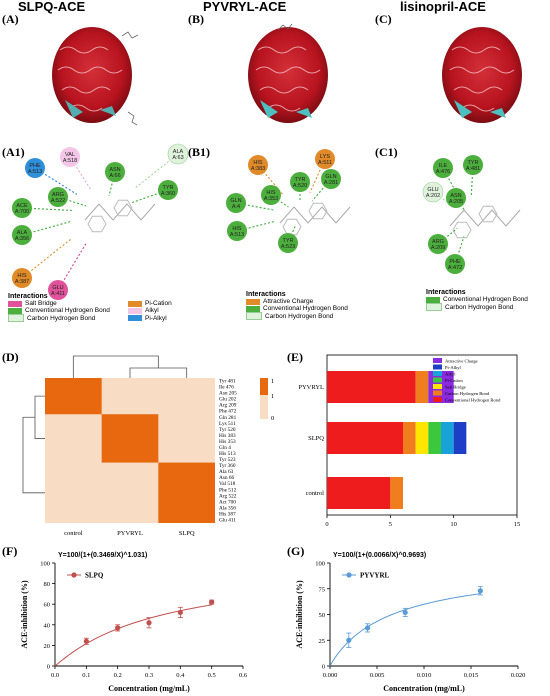 This screenshot has height=696, width=550. I want to click on fit-equation: Y=100/(1+(0.3469/X)^1.031), so click(102, 555).